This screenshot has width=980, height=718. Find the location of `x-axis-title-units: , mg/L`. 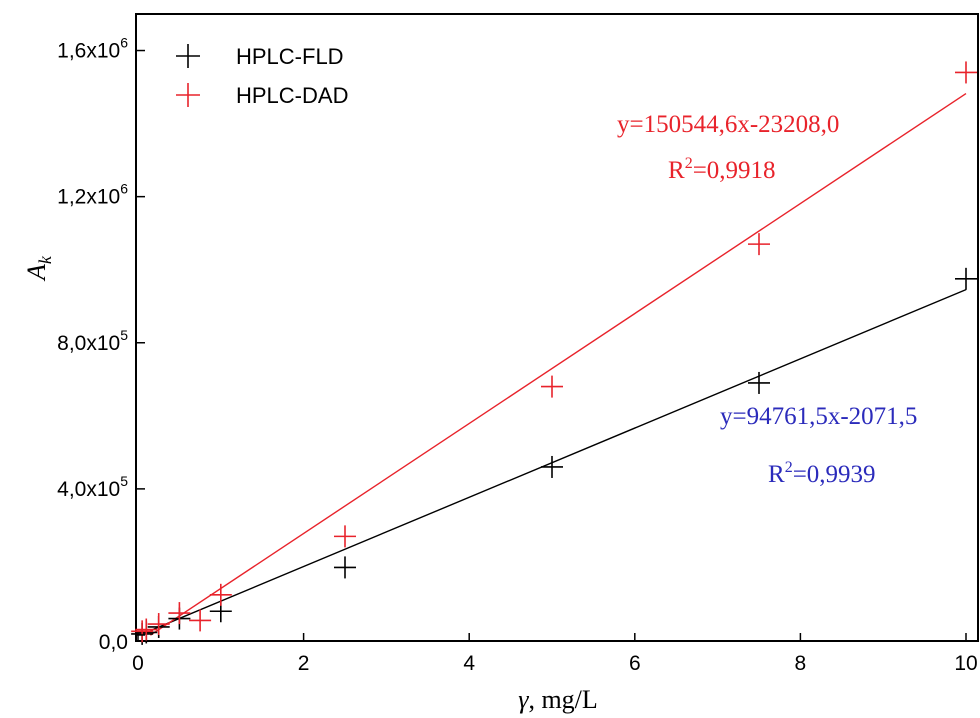

x-axis-title-units: , mg/L is located at coordinates (562, 699).